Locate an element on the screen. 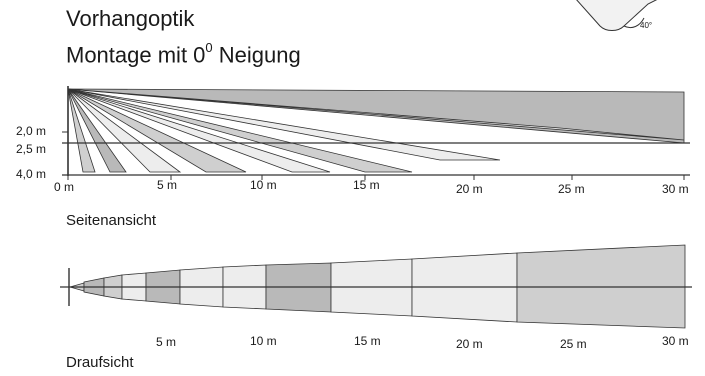 The image size is (705, 376). side-axis-label-0: 0 m is located at coordinates (64, 187).